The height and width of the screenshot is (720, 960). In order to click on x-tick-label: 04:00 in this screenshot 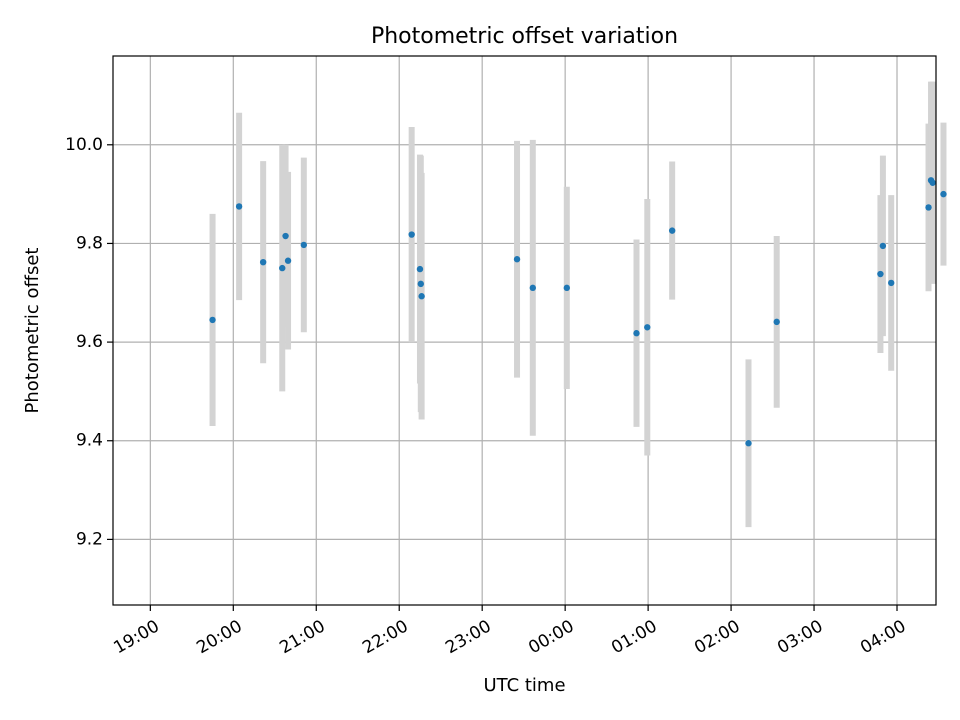, I will do `click(883, 637)`.